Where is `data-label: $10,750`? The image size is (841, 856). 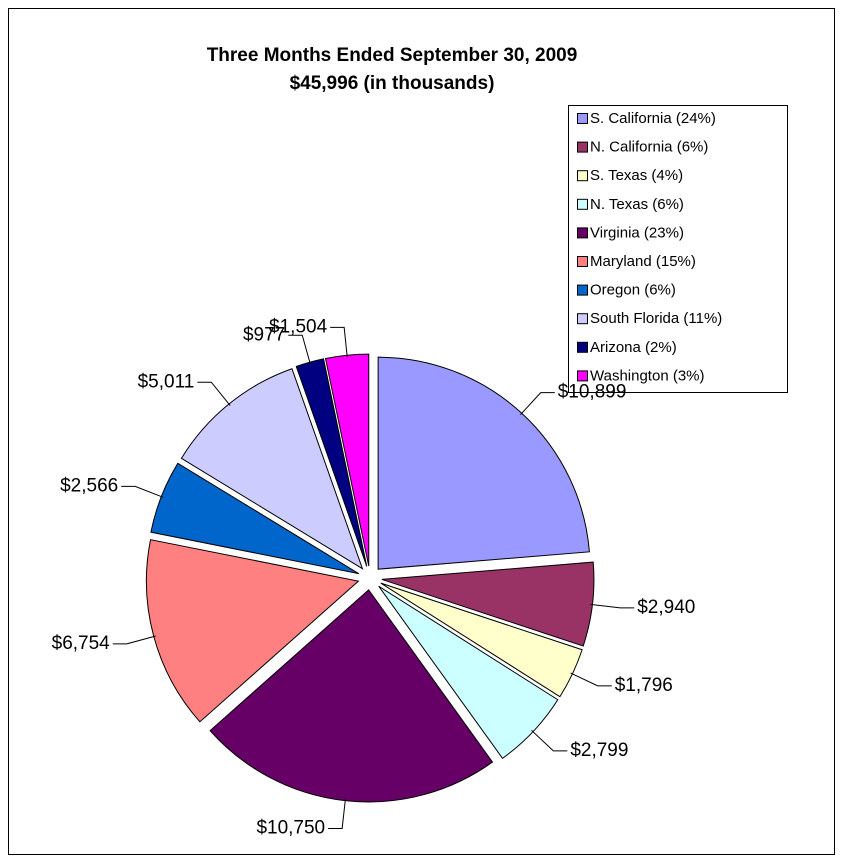 data-label: $10,750 is located at coordinates (290, 827).